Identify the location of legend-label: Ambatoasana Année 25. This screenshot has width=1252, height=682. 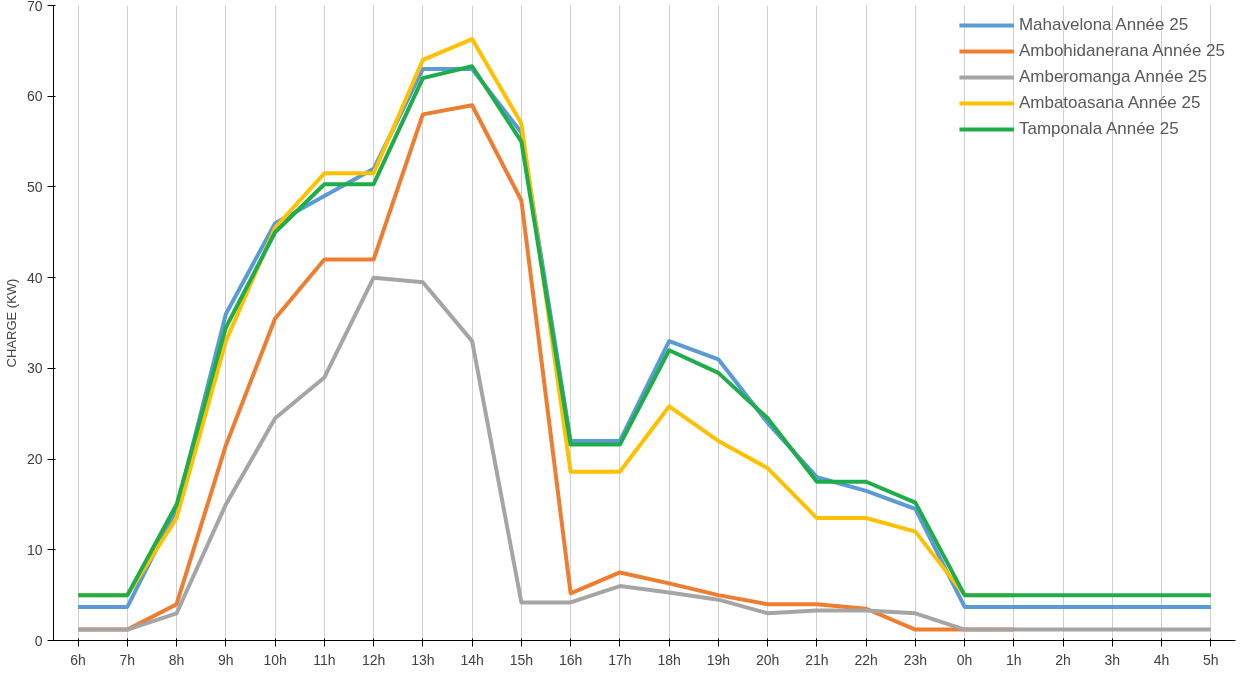
(1109, 103).